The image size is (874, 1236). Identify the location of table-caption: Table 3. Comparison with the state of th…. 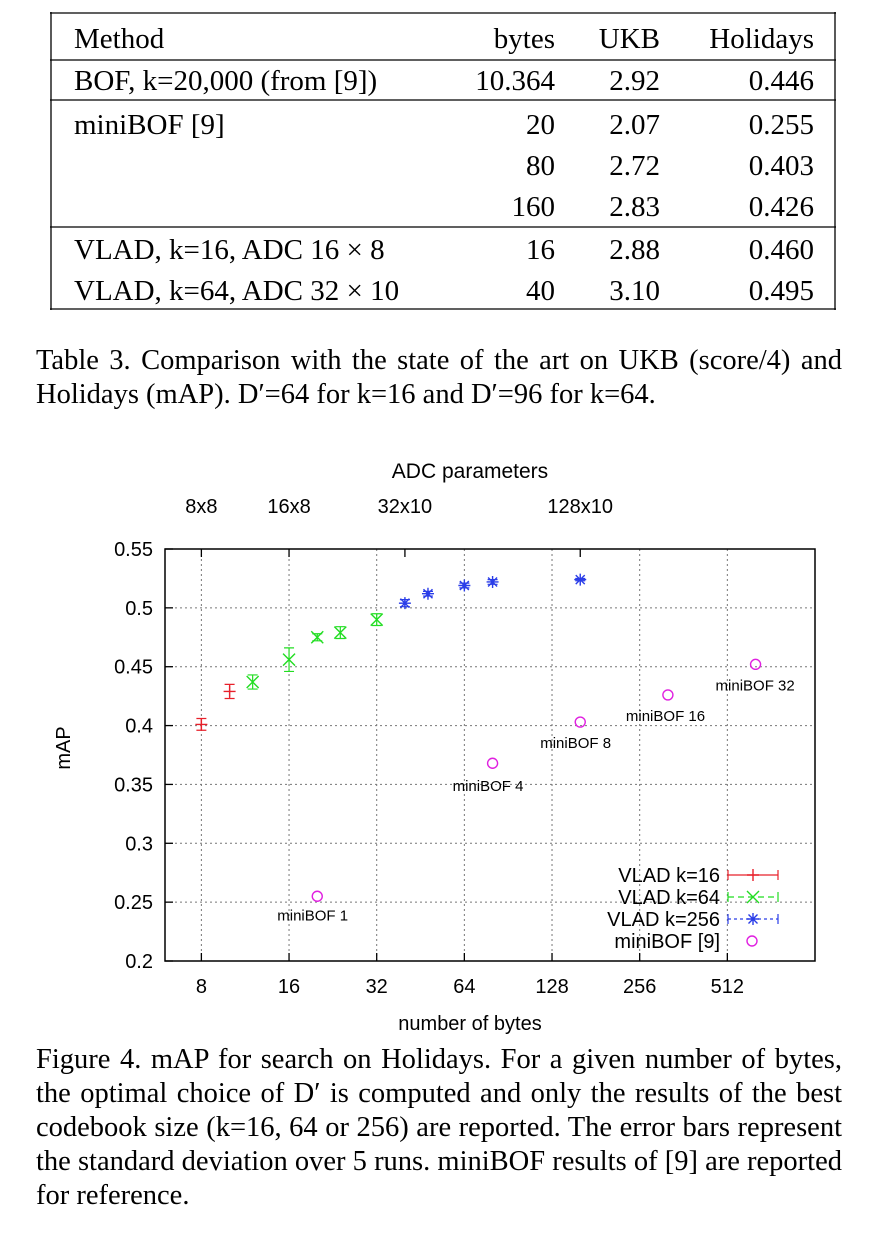
(439, 377).